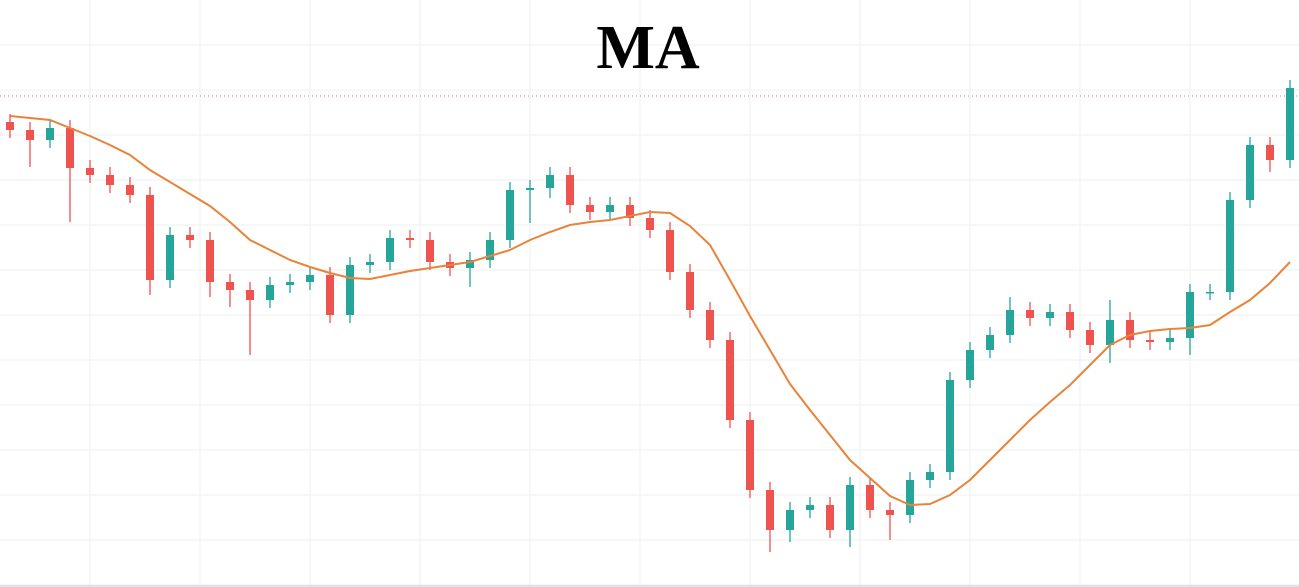 The width and height of the screenshot is (1299, 587). I want to click on chart-title: MA, so click(648, 48).